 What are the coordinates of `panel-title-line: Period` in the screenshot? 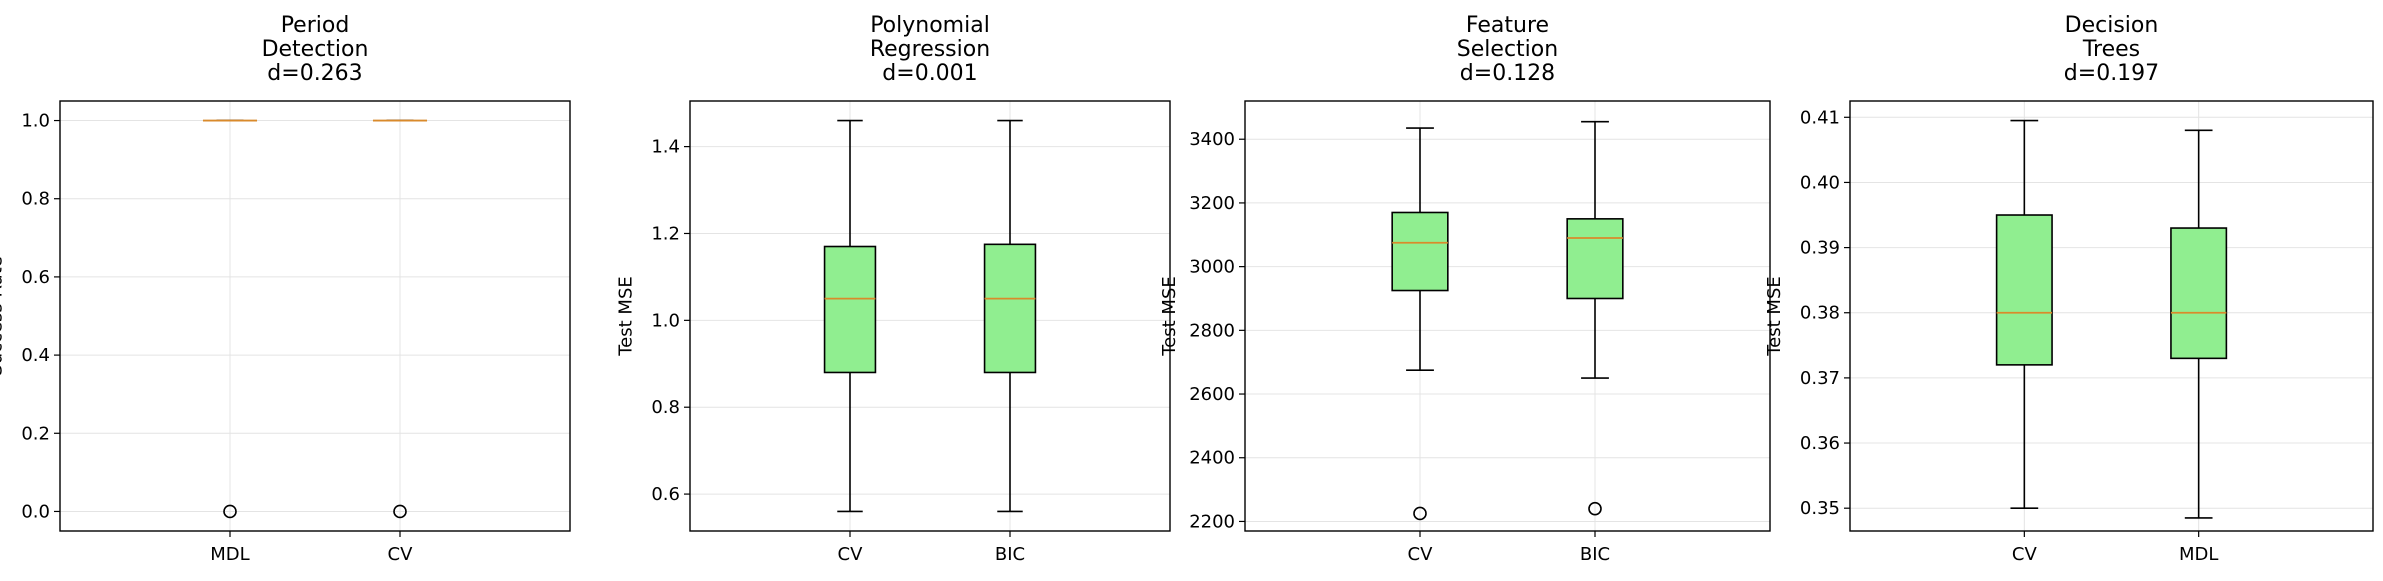 It's located at (315, 25).